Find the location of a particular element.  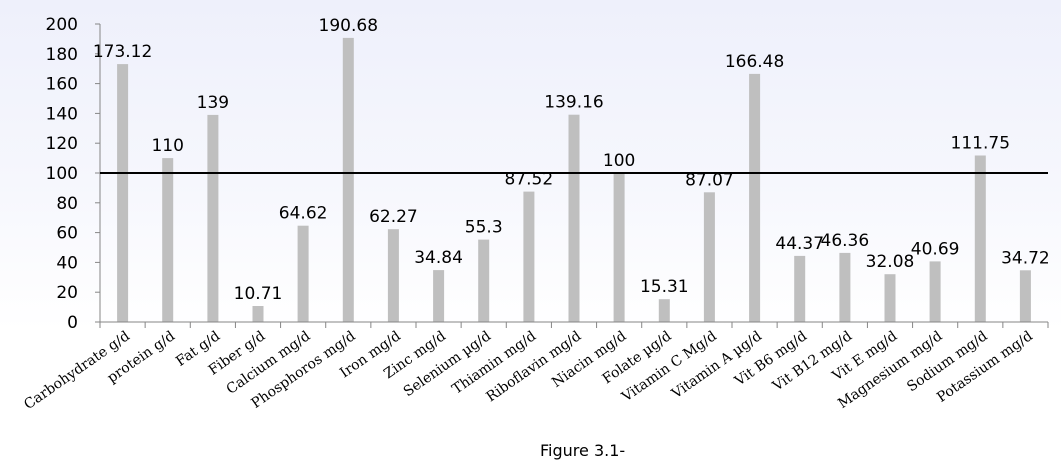

data-label: 55.3 is located at coordinates (484, 228).